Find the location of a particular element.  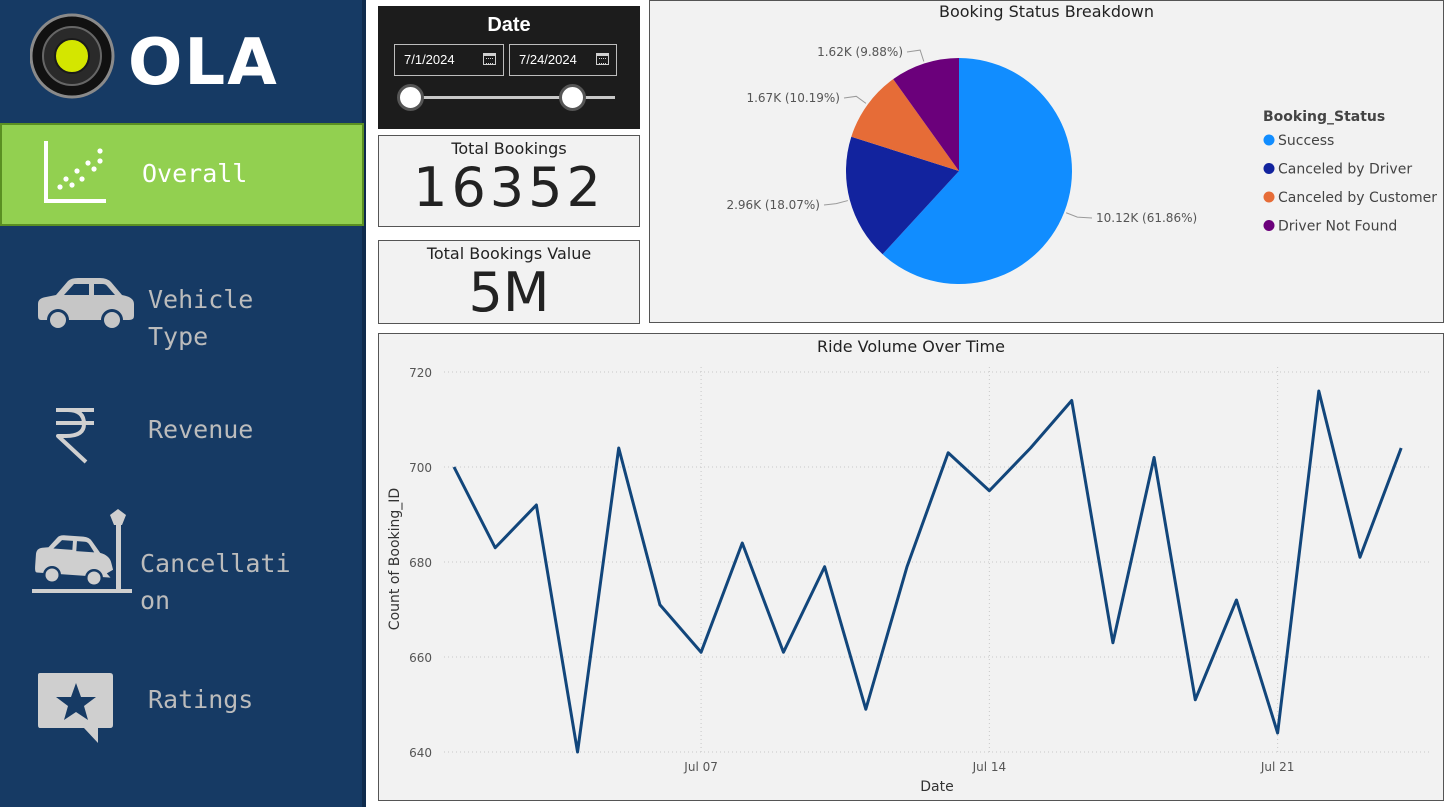

total-bookings-card: Total Bookings 16352 is located at coordinates (509, 181).